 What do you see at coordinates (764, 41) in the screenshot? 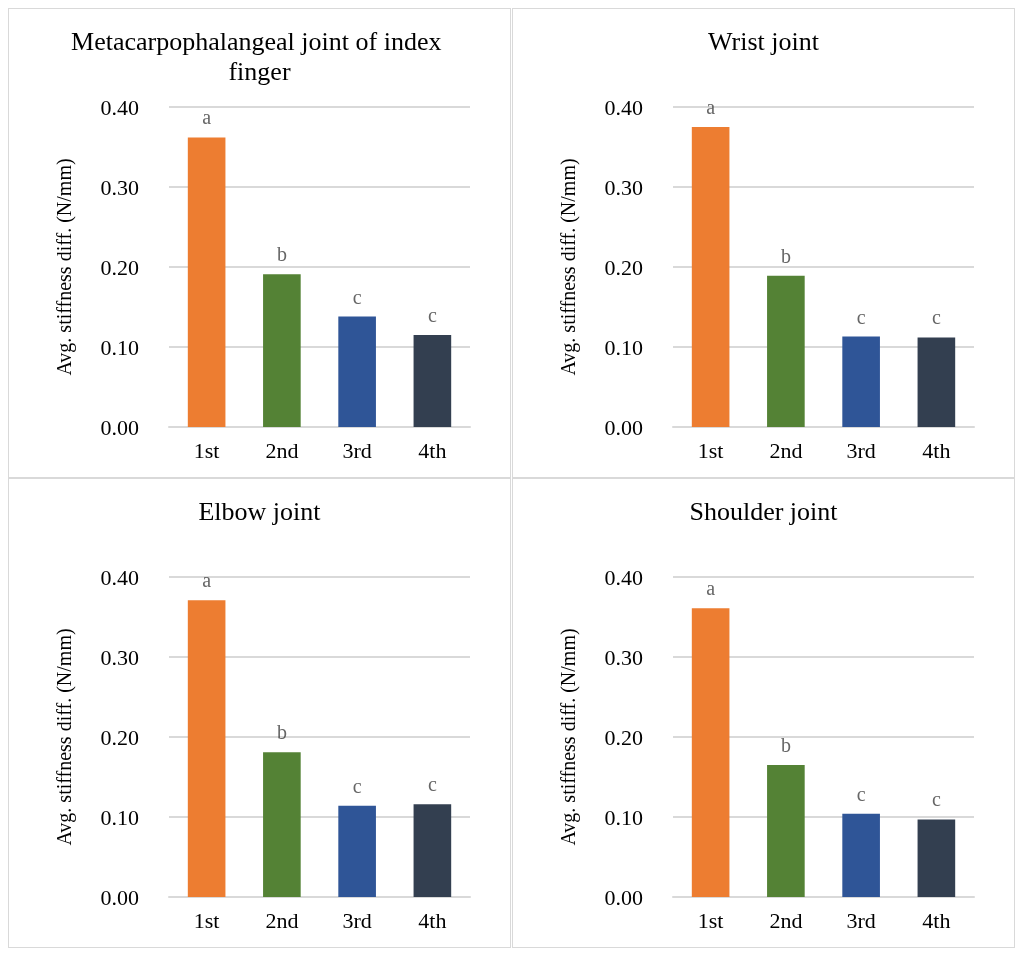
I see `chart-title: Wrist joint` at bounding box center [764, 41].